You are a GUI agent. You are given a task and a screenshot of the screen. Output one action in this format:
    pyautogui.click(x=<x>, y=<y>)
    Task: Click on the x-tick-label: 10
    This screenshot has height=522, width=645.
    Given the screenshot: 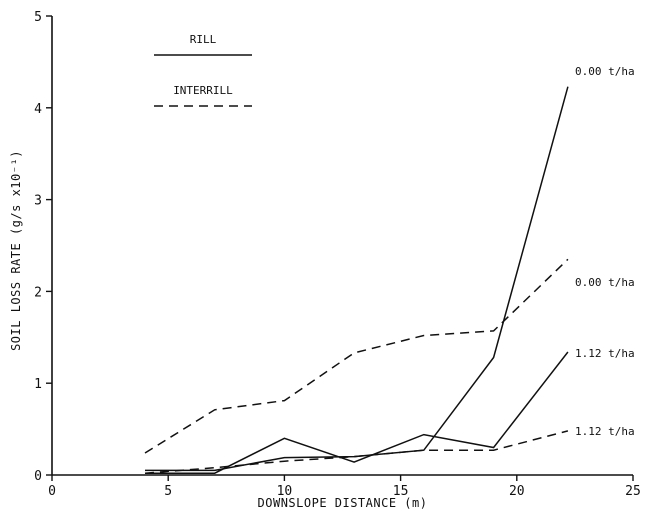 What is the action you would take?
    pyautogui.click(x=285, y=491)
    